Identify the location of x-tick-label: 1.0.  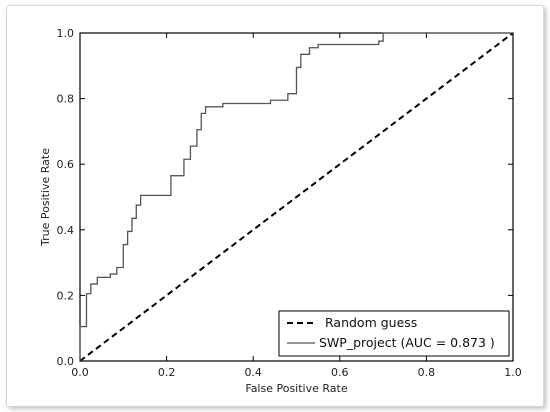
(513, 372).